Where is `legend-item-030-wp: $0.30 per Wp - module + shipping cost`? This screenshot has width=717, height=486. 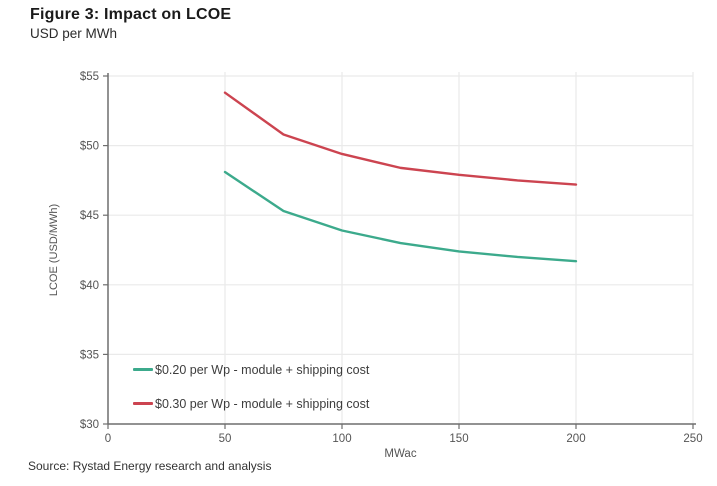 legend-item-030-wp: $0.30 per Wp - module + shipping cost is located at coordinates (251, 403).